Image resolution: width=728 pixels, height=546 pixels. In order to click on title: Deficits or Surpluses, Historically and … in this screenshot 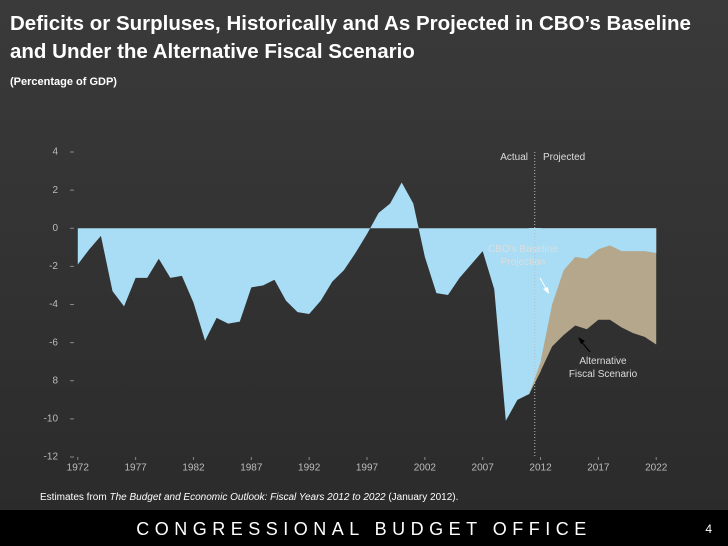, I will do `click(350, 37)`.